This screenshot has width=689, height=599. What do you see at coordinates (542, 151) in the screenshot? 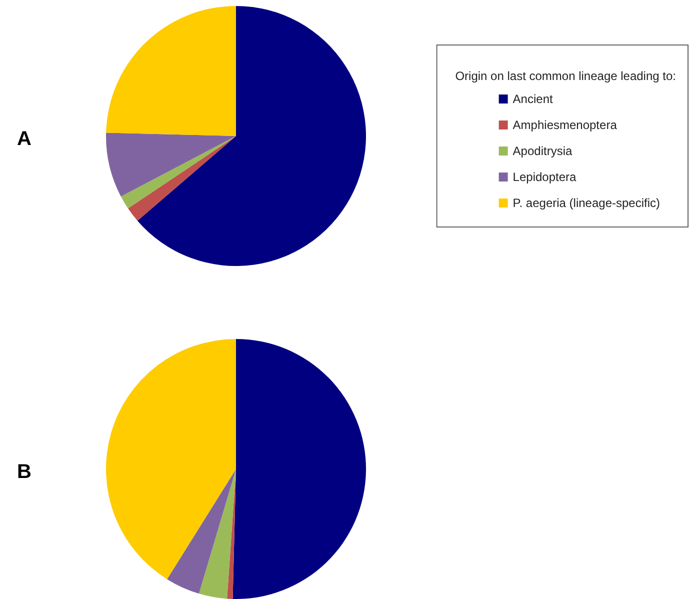
I see `legend-label: Apoditrysia` at bounding box center [542, 151].